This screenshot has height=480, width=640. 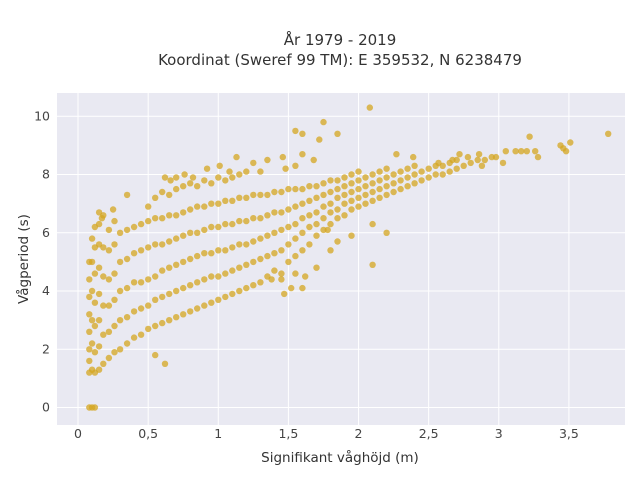 I want to click on x-tick-label: 2, so click(x=359, y=433).